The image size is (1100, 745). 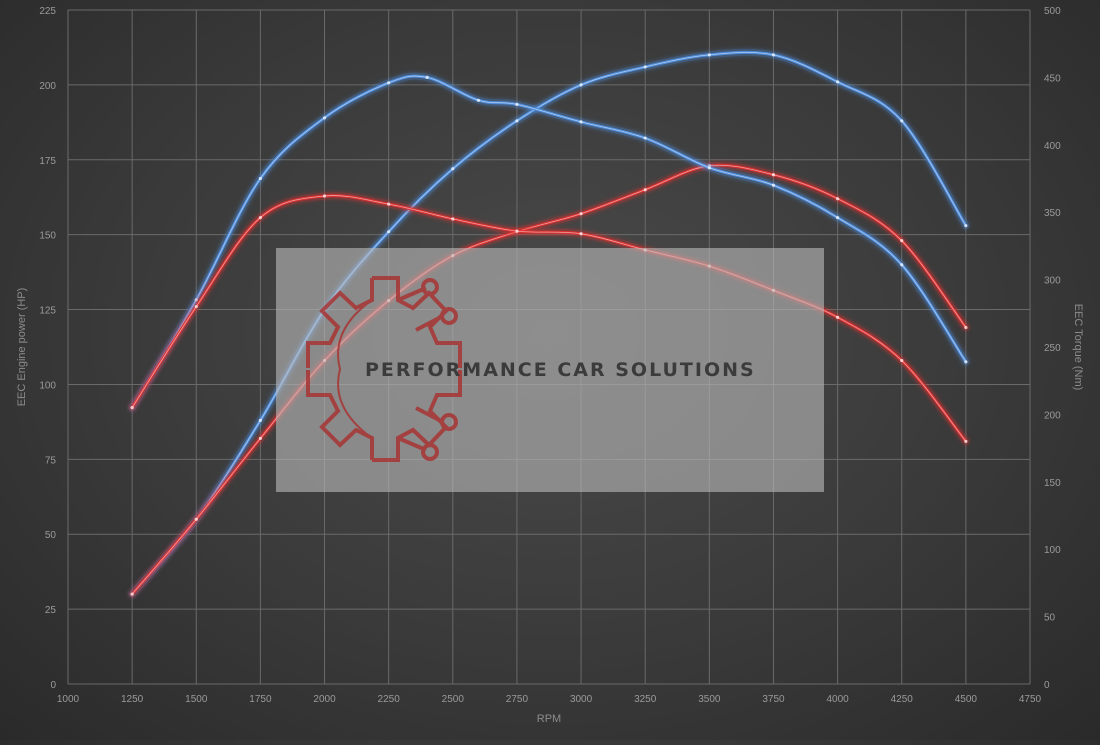 I want to click on x-tick-label: 3750, so click(x=773, y=699).